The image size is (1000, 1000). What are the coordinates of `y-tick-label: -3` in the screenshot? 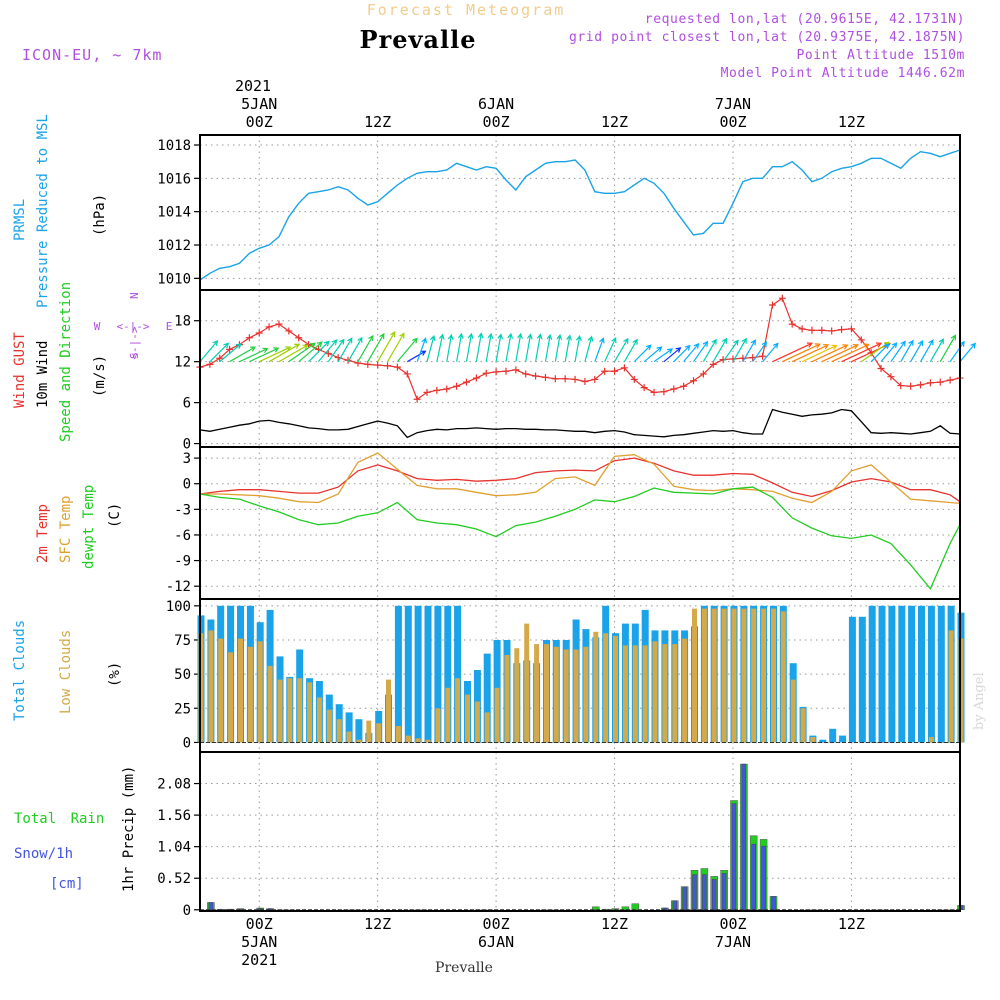 It's located at (182, 510).